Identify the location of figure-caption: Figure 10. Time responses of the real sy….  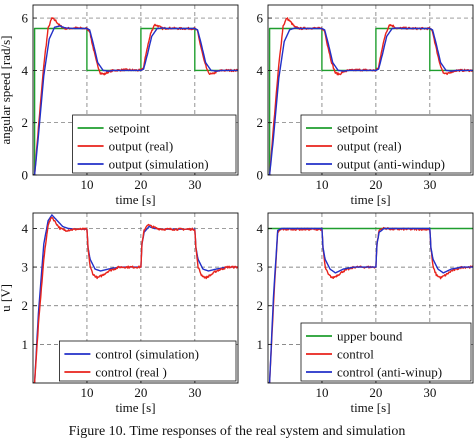
(237, 432).